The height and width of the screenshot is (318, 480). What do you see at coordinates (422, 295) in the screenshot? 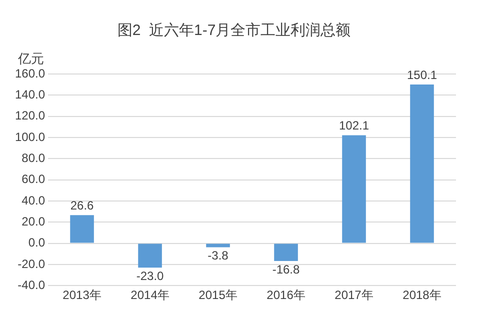
I see `x-tick-label: 2018年` at bounding box center [422, 295].